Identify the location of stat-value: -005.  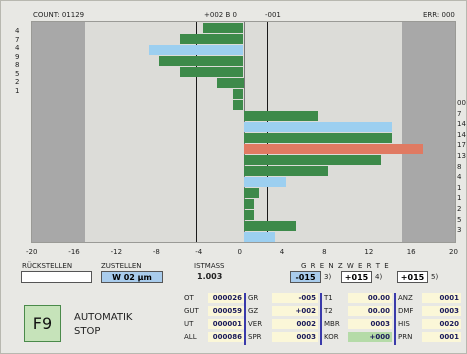
(295, 298).